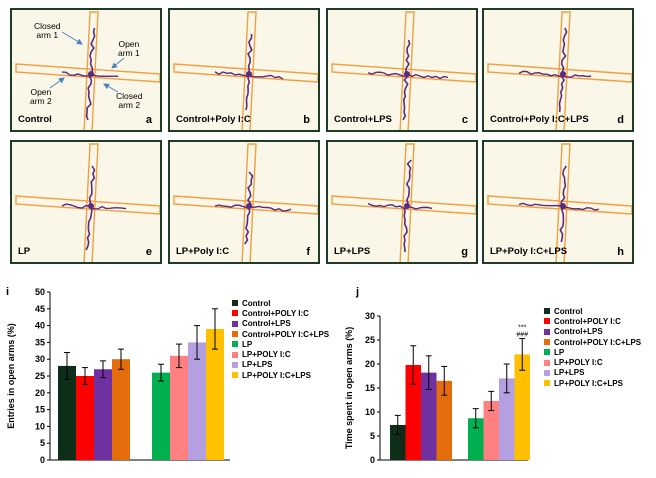 The width and height of the screenshot is (656, 478). I want to click on panel-label: LP+LPS, so click(352, 251).